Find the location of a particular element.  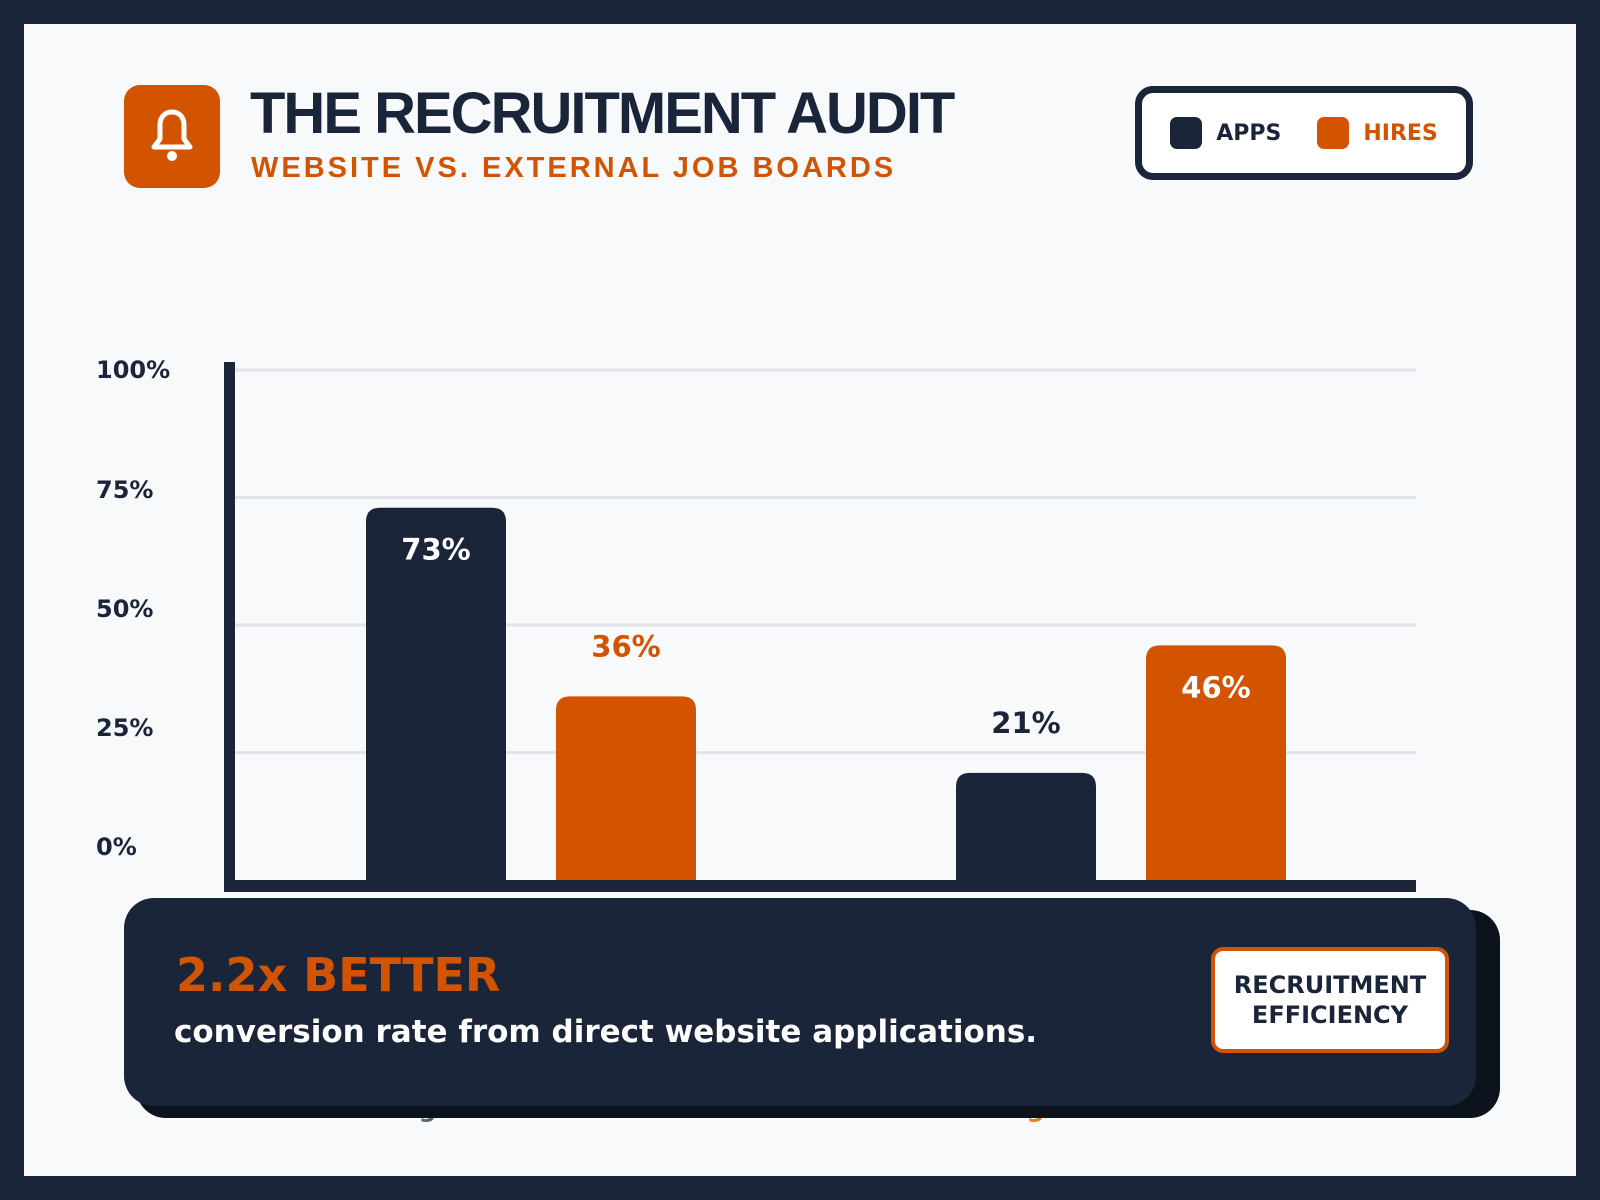

page-title: THE RECRUITMENT AUDIT is located at coordinates (602, 113).